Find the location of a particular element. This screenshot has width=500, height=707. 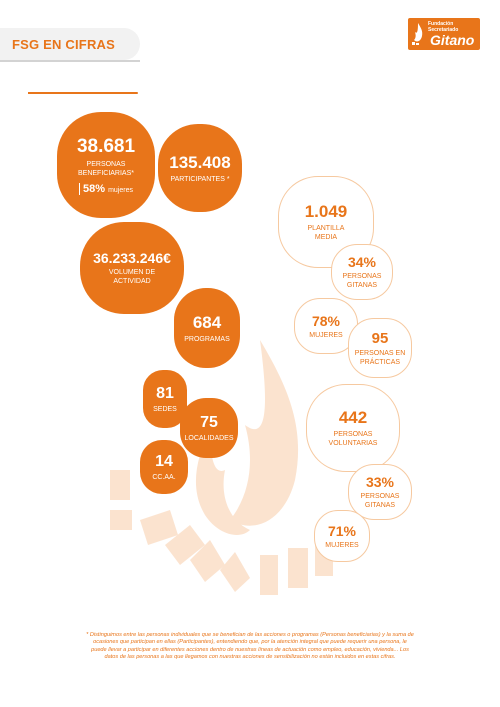

voluntarias-mujeres-bubble: 71% MUJERES is located at coordinates (342, 536).